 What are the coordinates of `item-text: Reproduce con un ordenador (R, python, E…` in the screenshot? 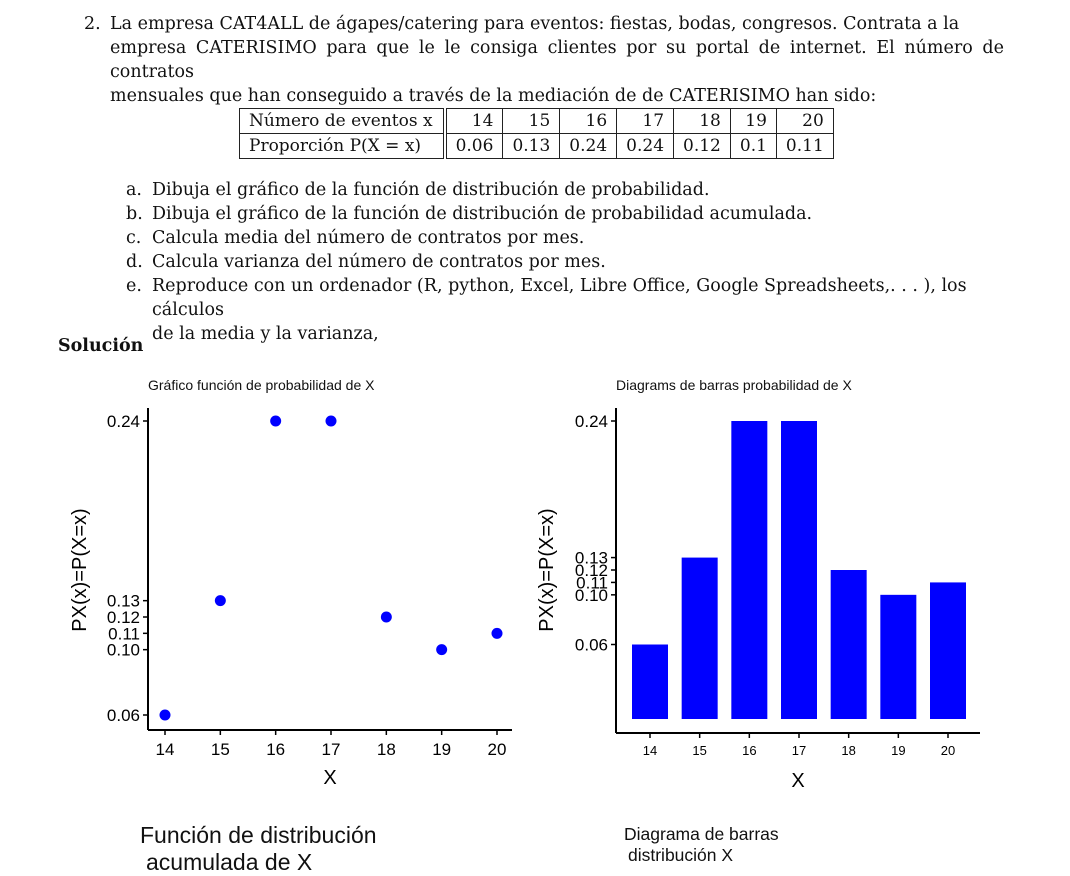 It's located at (559, 298).